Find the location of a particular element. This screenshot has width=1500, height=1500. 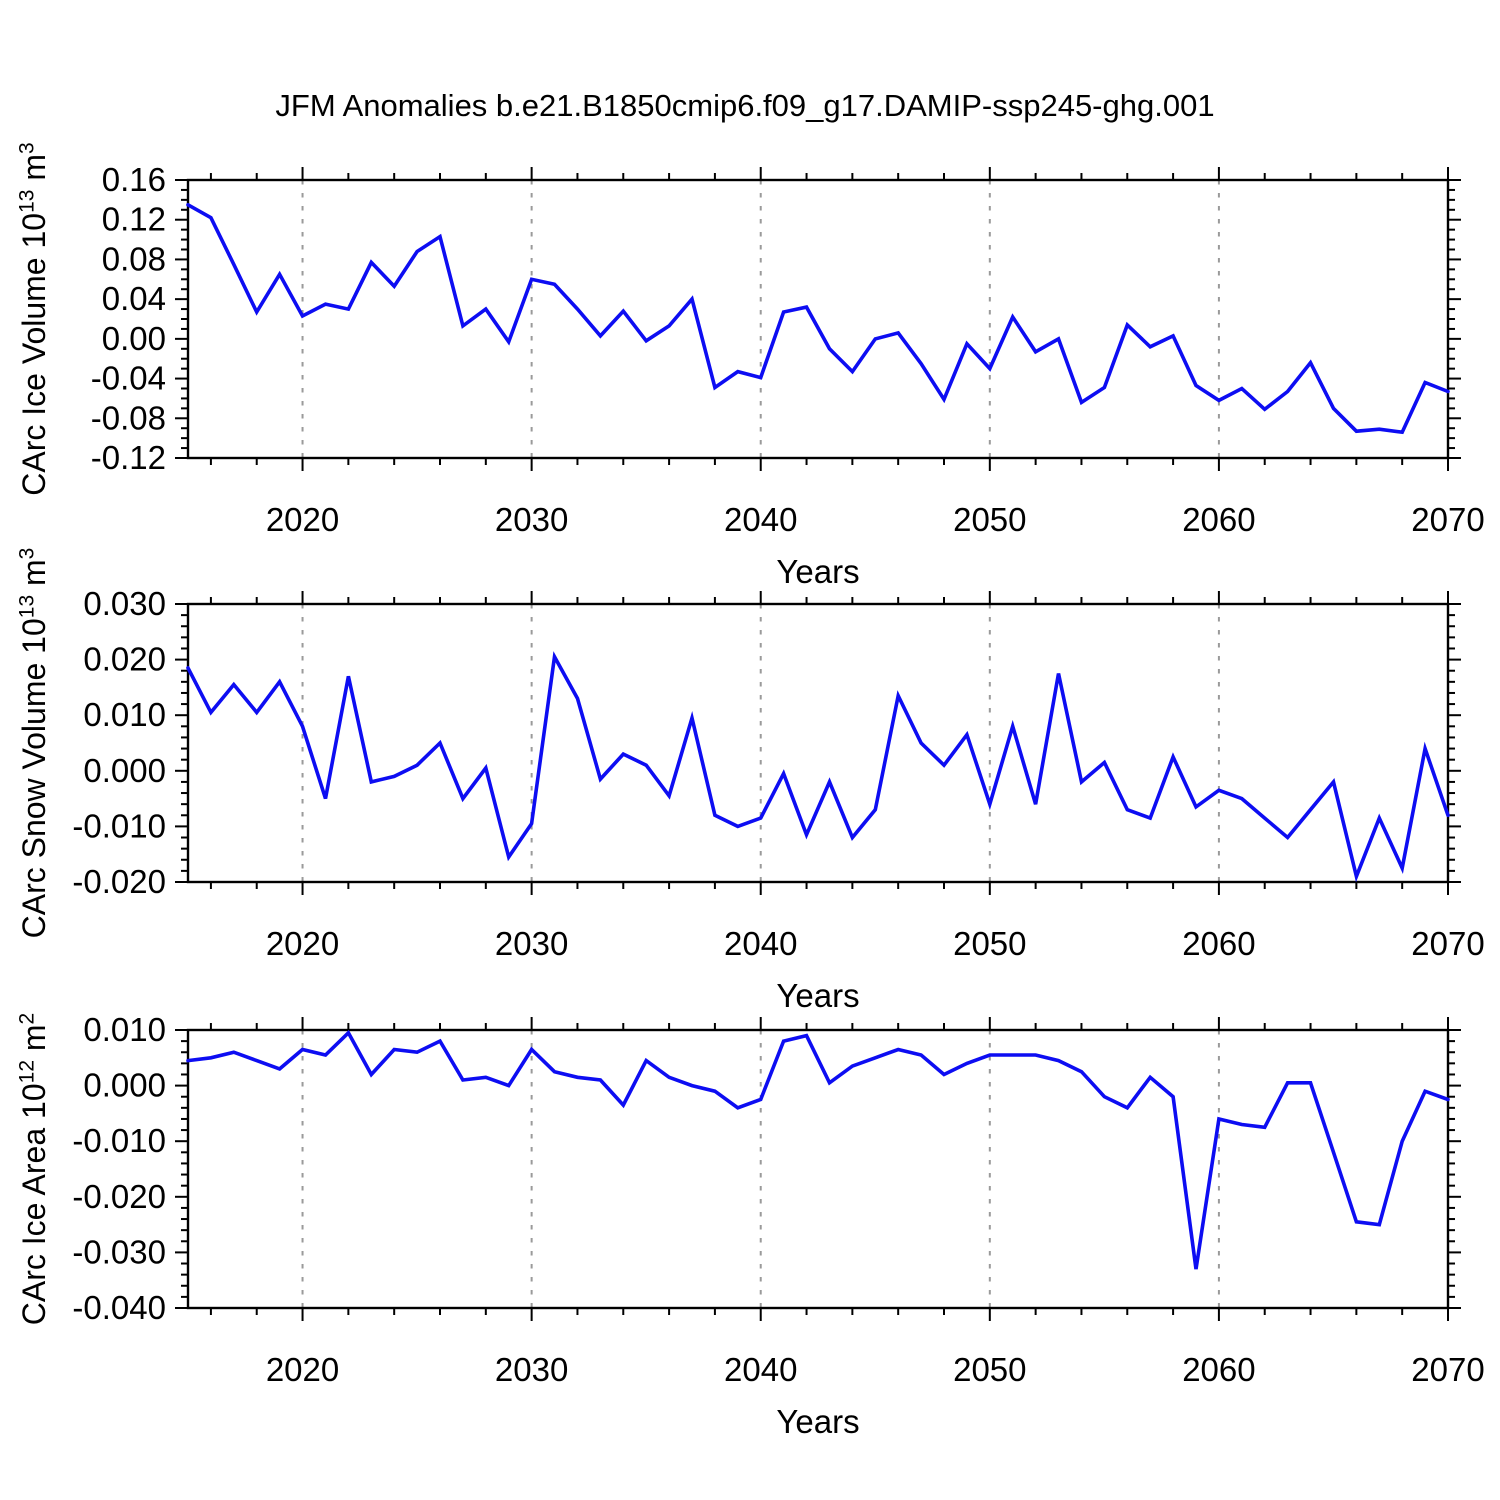

tick-label: 0.12 is located at coordinates (134, 219).